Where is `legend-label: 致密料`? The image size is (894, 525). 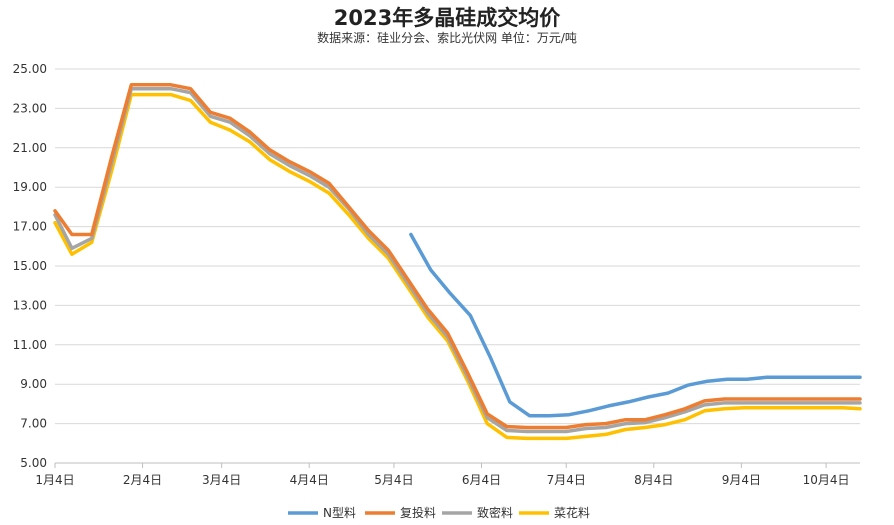
legend-label: 致密料 is located at coordinates (495, 512).